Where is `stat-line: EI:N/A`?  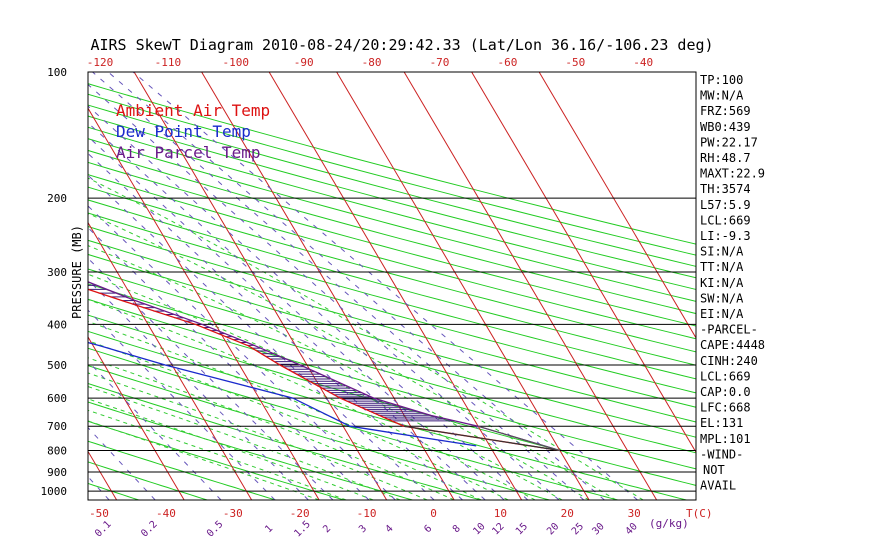
stat-line: EI:N/A is located at coordinates (722, 314).